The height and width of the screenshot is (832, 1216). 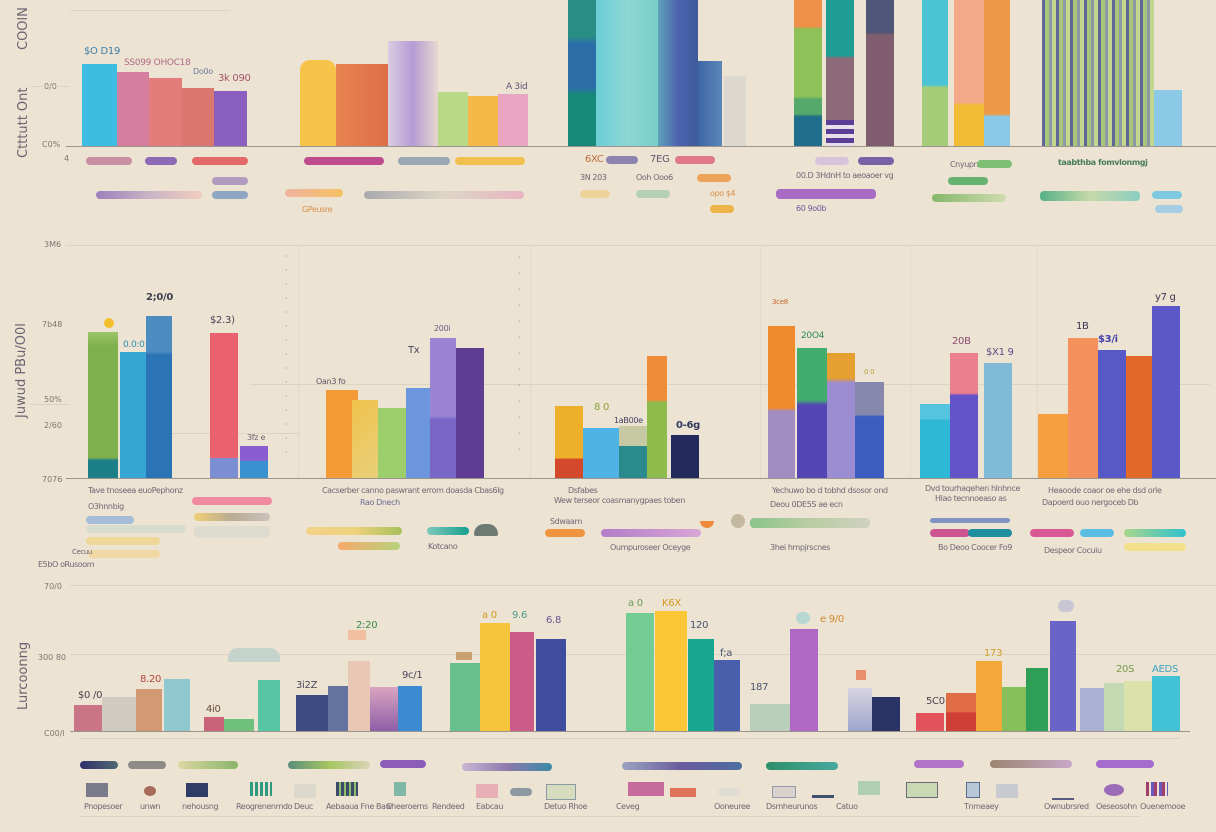 I want to click on row2-panel-b-chart, so click(x=411, y=364).